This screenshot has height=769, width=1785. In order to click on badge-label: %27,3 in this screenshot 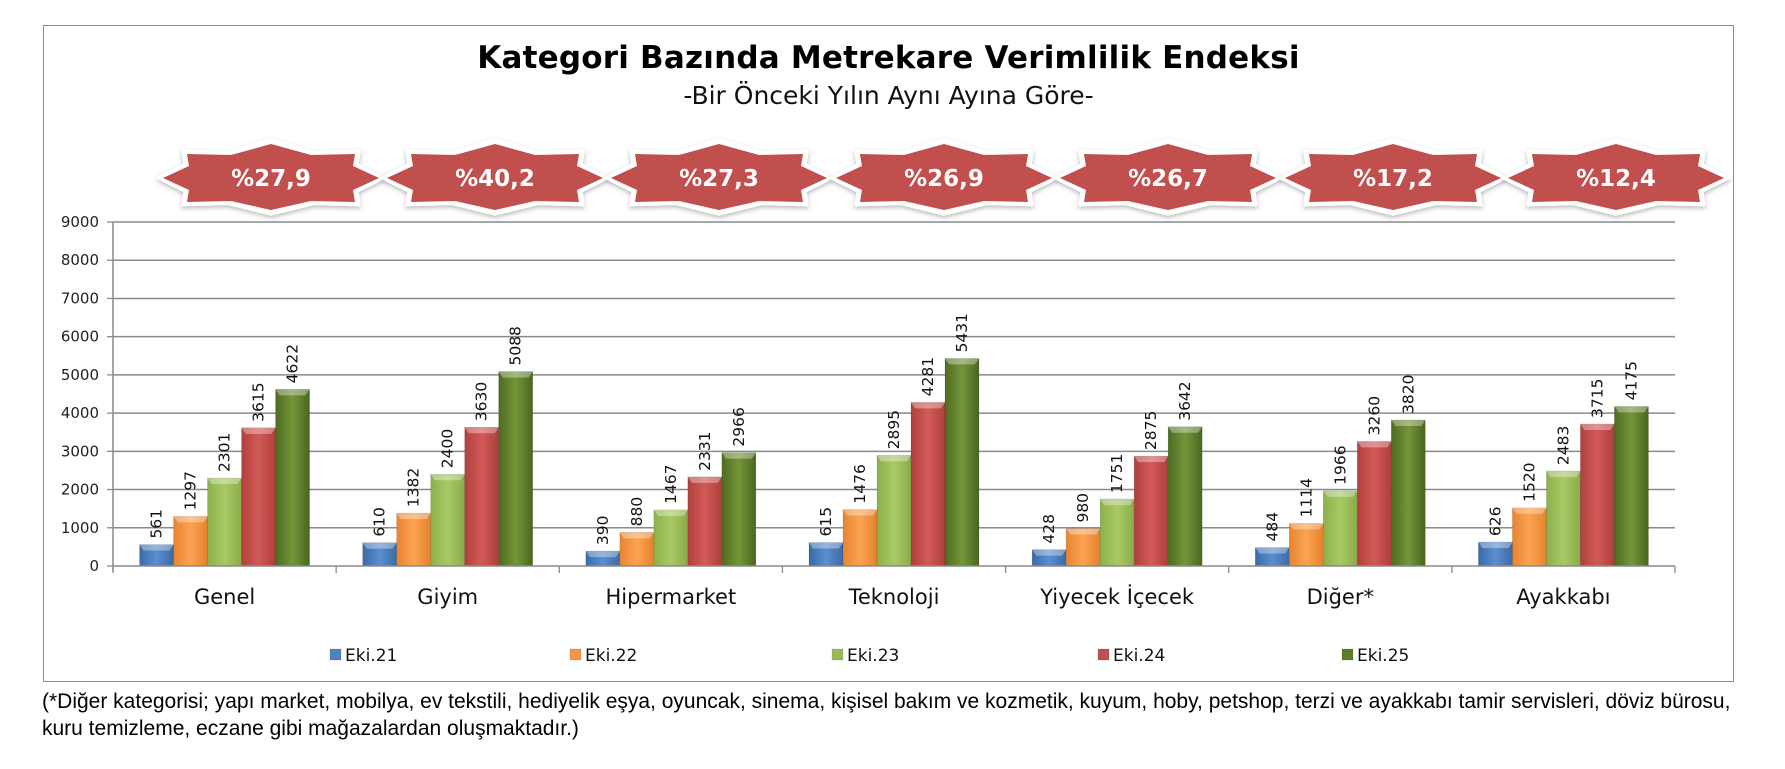, I will do `click(719, 179)`.